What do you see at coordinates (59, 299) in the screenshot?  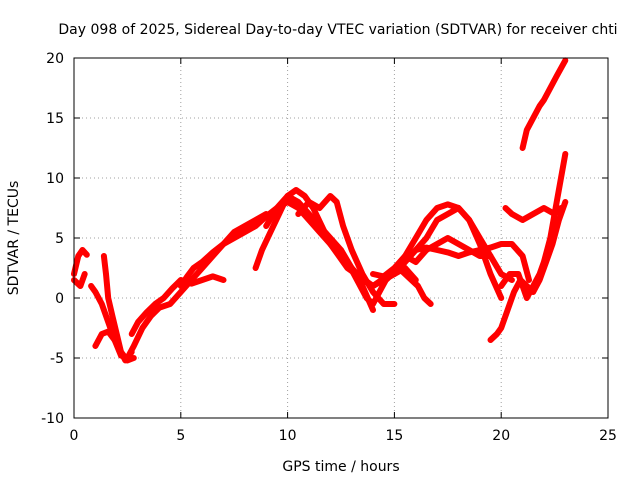 I see `y-tick-label: 0` at bounding box center [59, 299].